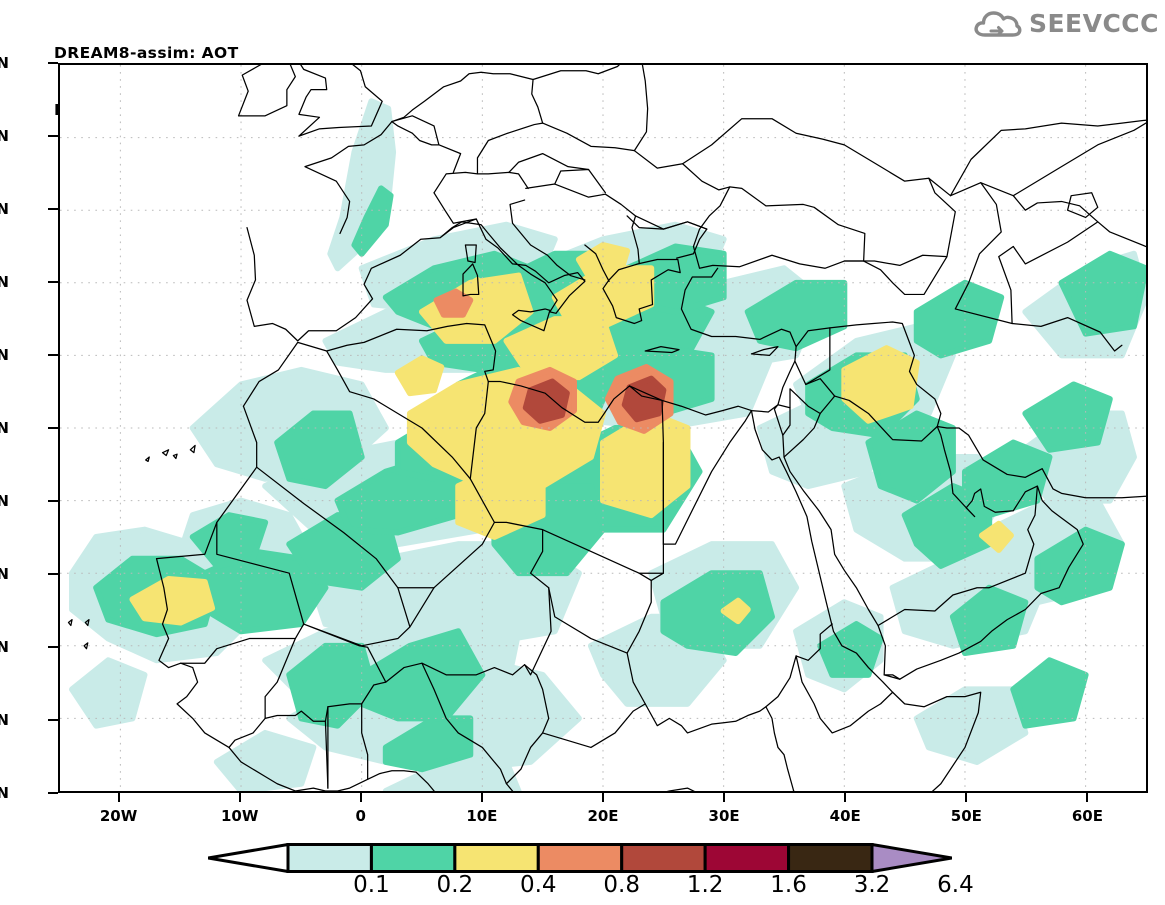 Image resolution: width=1165 pixels, height=905 pixels. Describe the element at coordinates (4, 720) in the screenshot. I see `lat-label: 10N` at that location.